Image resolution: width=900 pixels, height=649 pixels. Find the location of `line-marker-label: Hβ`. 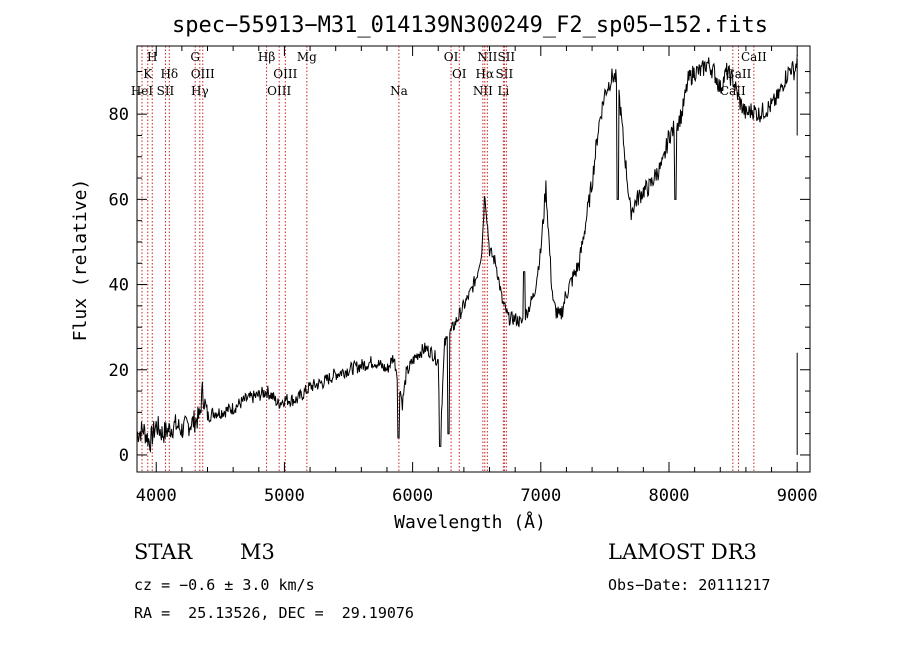

line-marker-label: Hβ is located at coordinates (266, 57).